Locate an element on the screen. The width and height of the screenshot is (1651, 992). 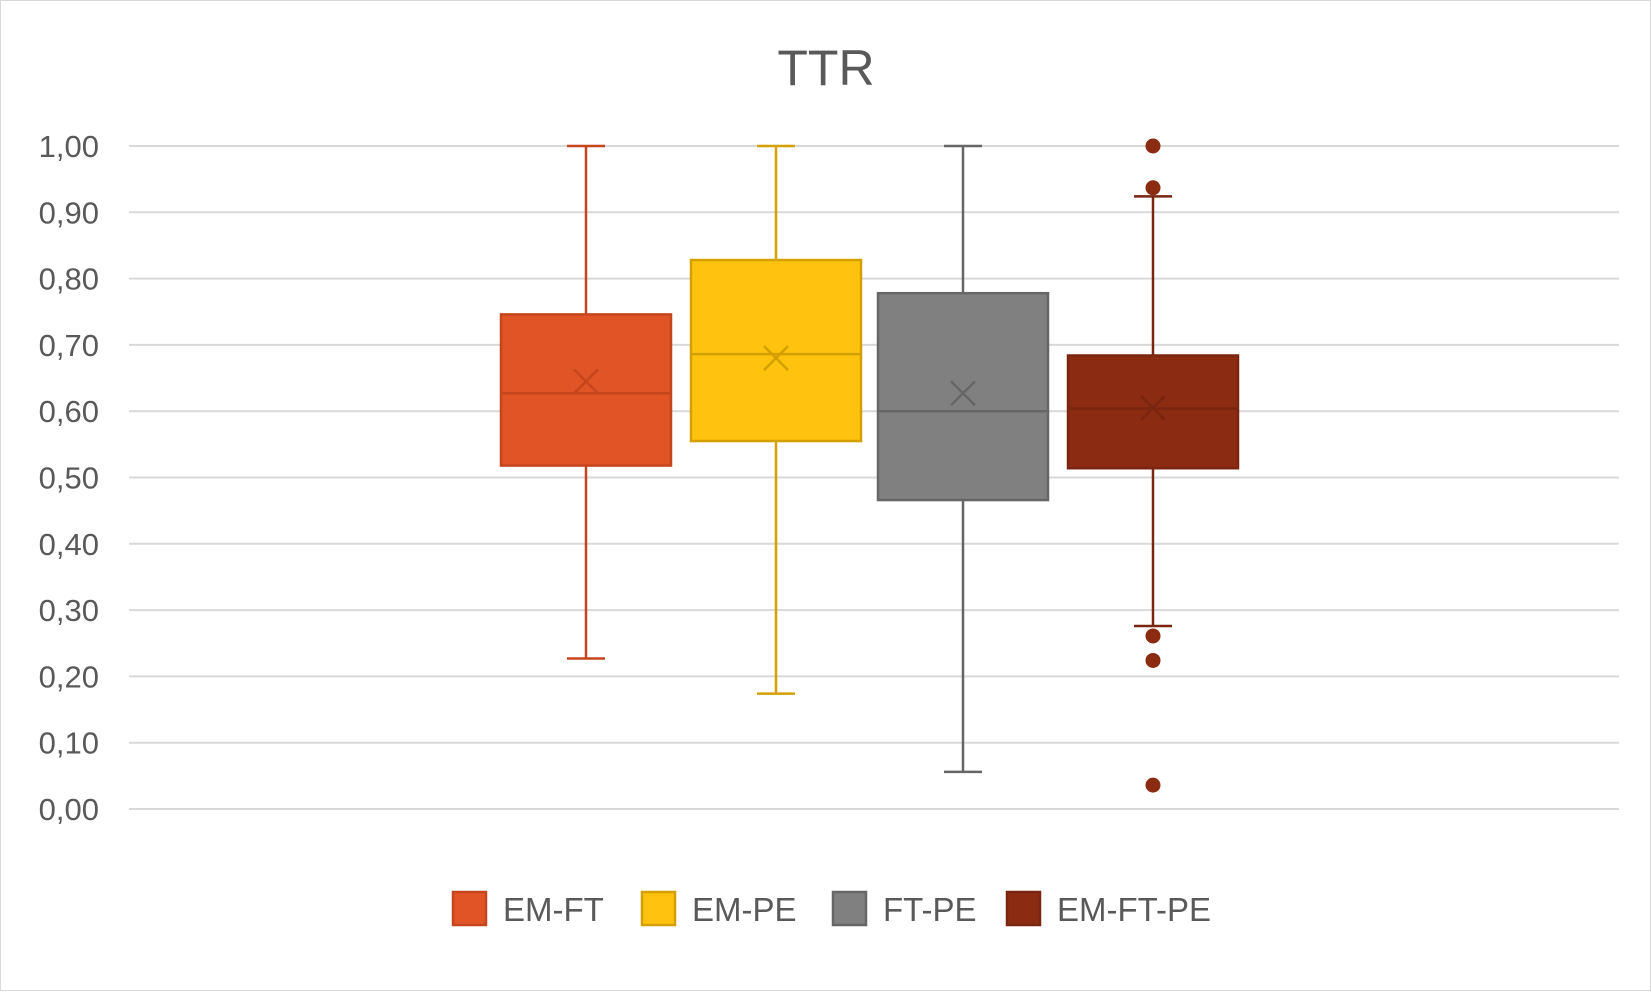
y-tick-label: 0,50 is located at coordinates (69, 478).